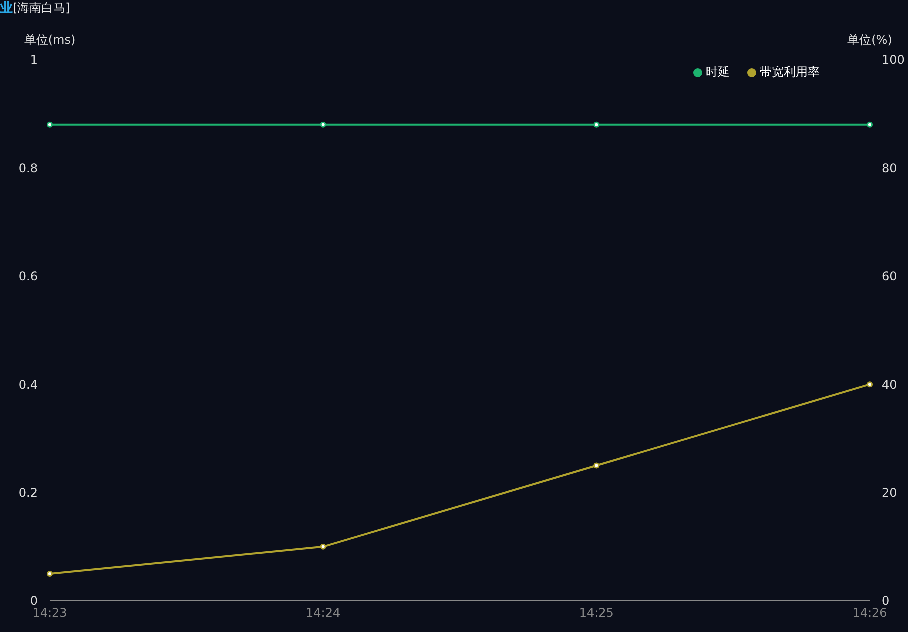 This screenshot has height=632, width=908. I want to click on y-tick-label: 0.4, so click(28, 385).